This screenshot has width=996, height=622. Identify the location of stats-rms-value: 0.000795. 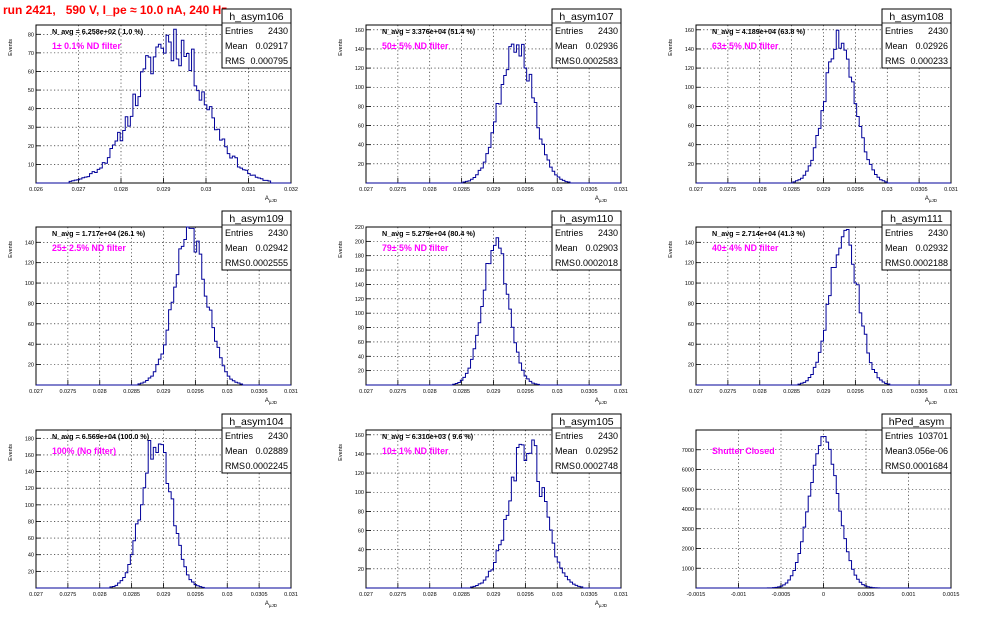
(269, 61).